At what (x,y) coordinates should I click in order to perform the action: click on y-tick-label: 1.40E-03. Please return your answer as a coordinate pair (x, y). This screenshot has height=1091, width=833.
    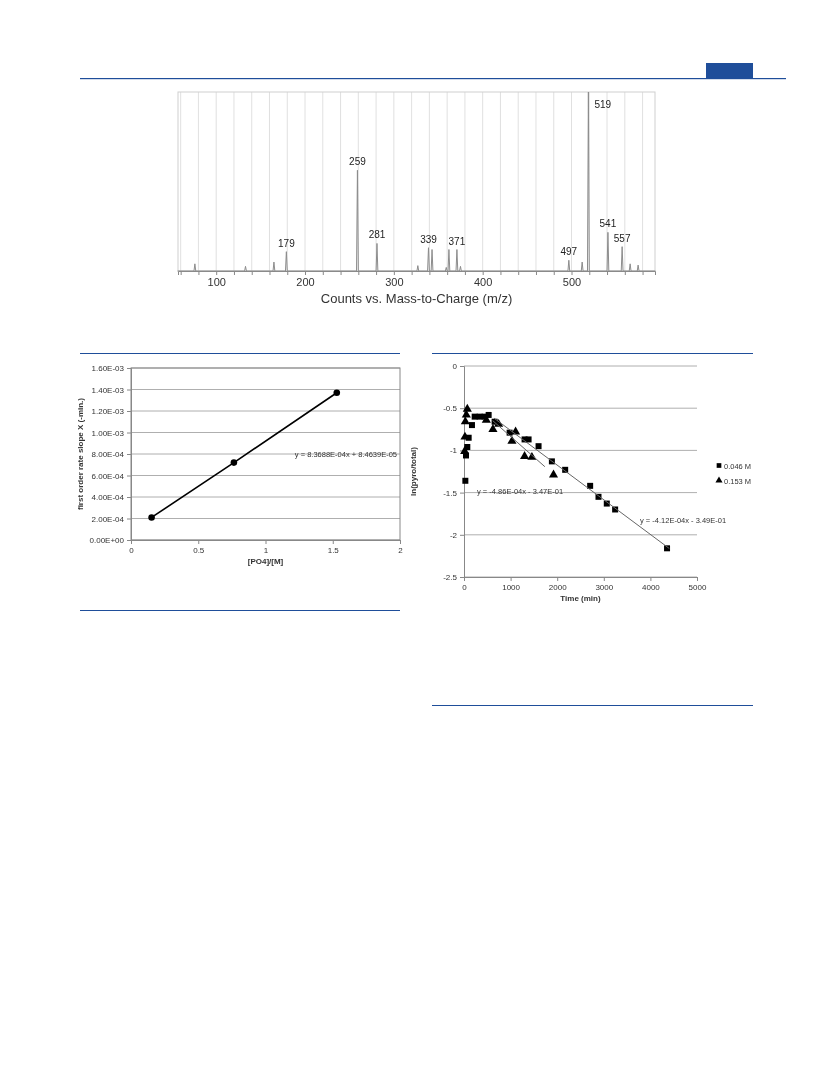
    Looking at the image, I should click on (108, 390).